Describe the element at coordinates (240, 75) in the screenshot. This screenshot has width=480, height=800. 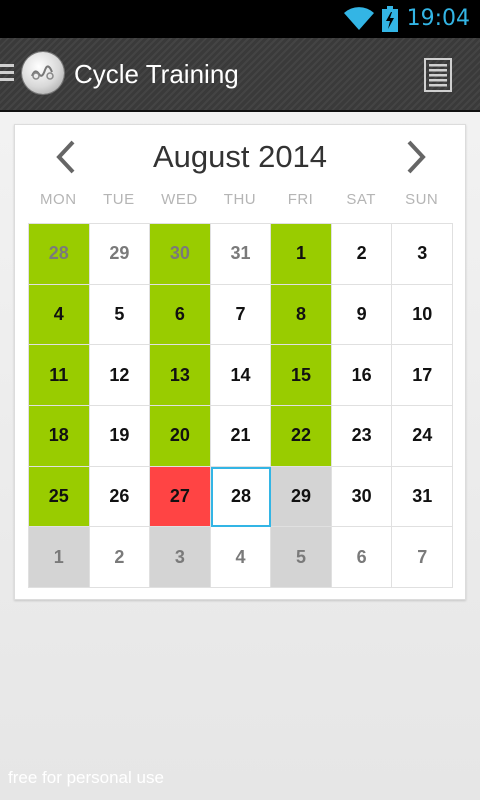
I see `action-bar: Cycle Training` at that location.